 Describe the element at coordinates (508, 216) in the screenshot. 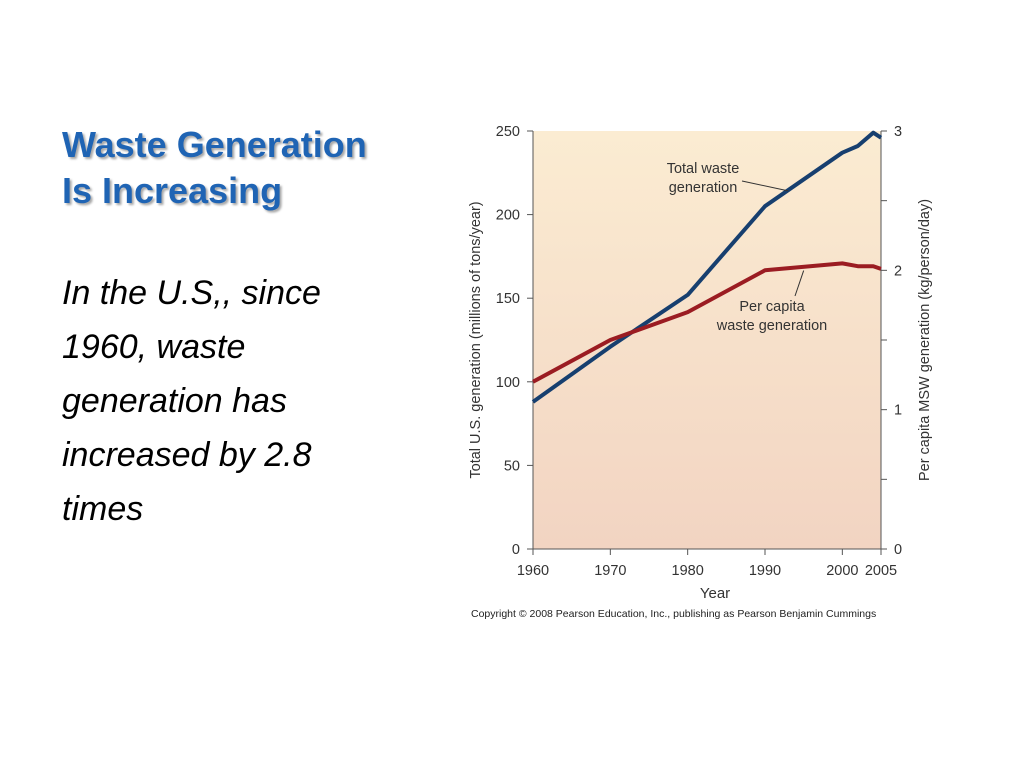

I see `y-tick-label: 200` at that location.